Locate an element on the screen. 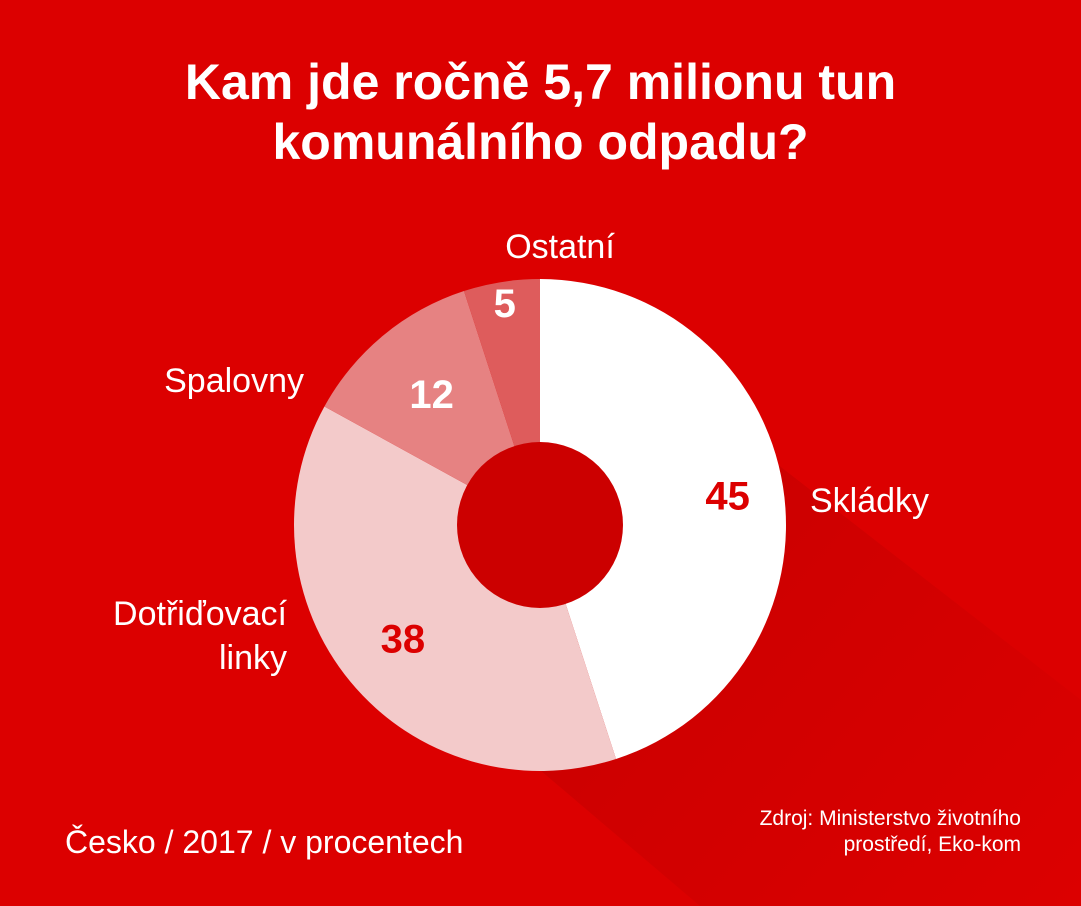 This screenshot has height=906, width=1081. value-label: 38 is located at coordinates (403, 639).